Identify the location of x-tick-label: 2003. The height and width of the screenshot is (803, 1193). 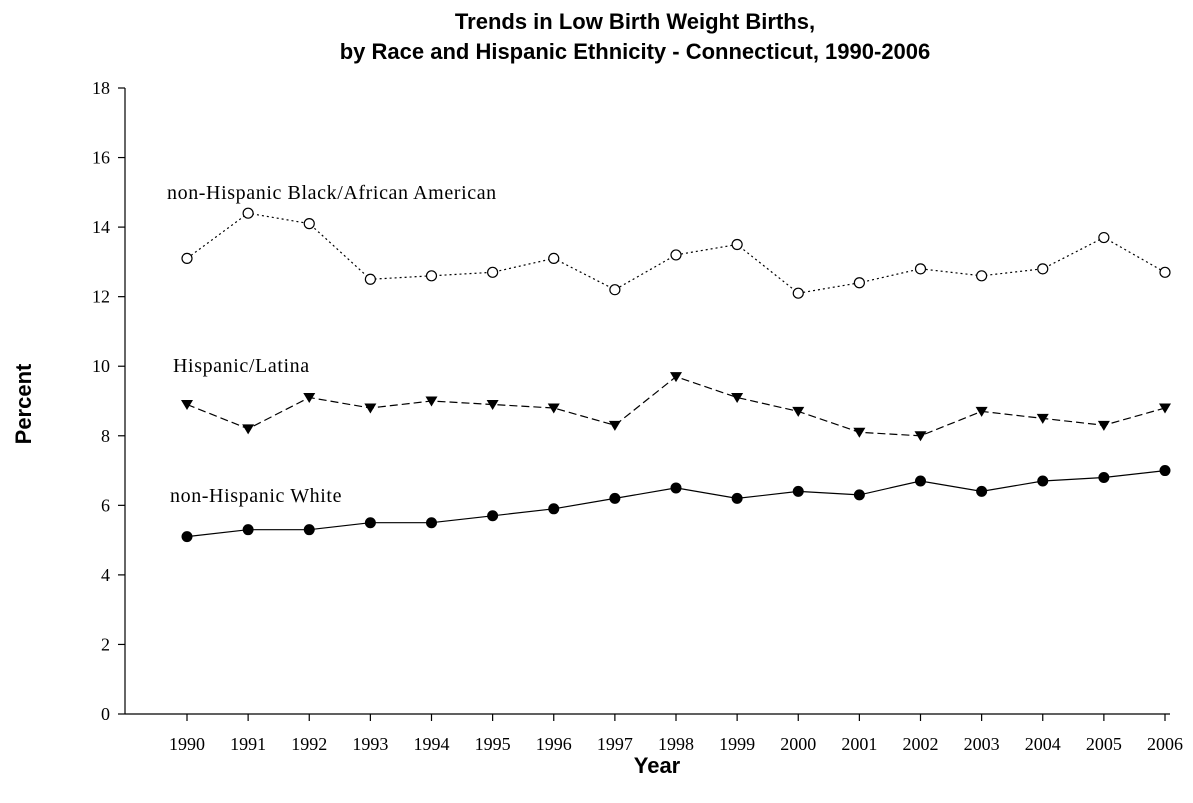
(982, 744).